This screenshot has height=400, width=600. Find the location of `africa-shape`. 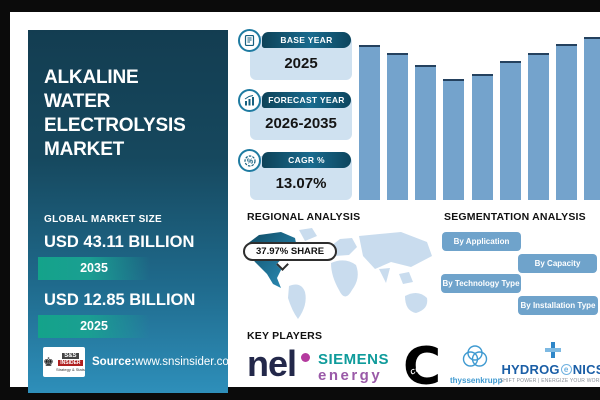

africa-shape is located at coordinates (344, 278).